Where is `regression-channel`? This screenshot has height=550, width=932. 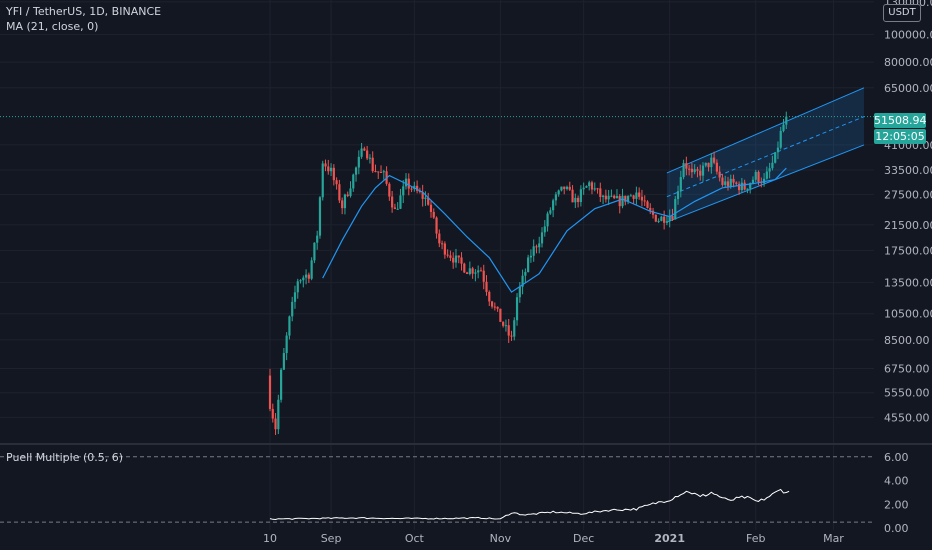
regression-channel is located at coordinates (765, 155).